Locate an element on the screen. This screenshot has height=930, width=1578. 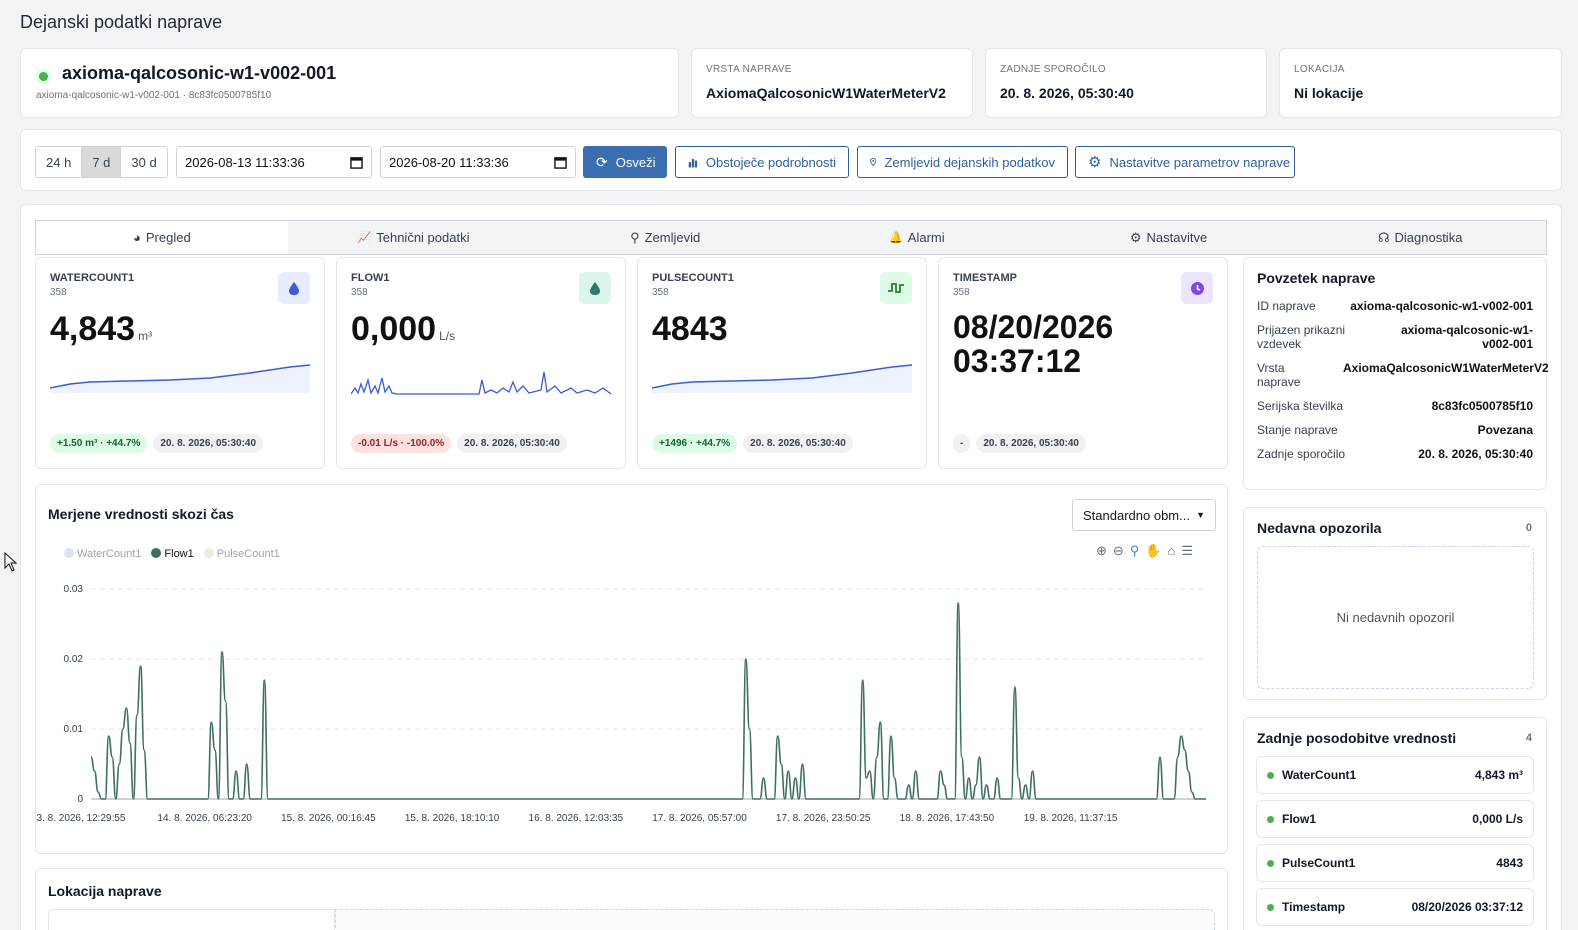
legend-item-flow1: Flow1 is located at coordinates (172, 554).